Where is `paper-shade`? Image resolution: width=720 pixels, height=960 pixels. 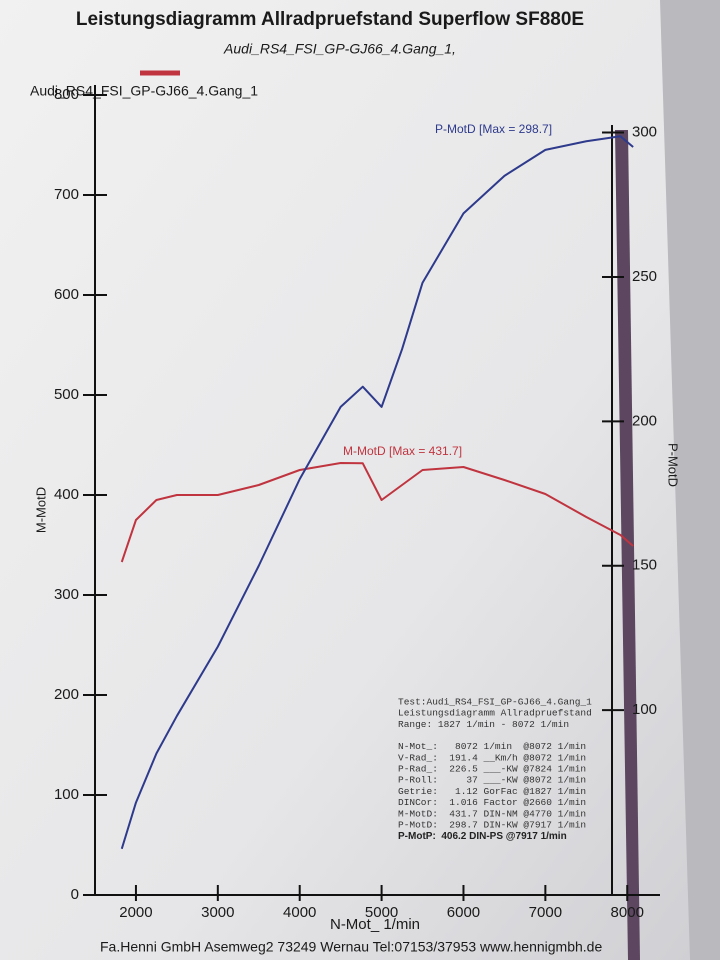 paper-shade is located at coordinates (690, 480).